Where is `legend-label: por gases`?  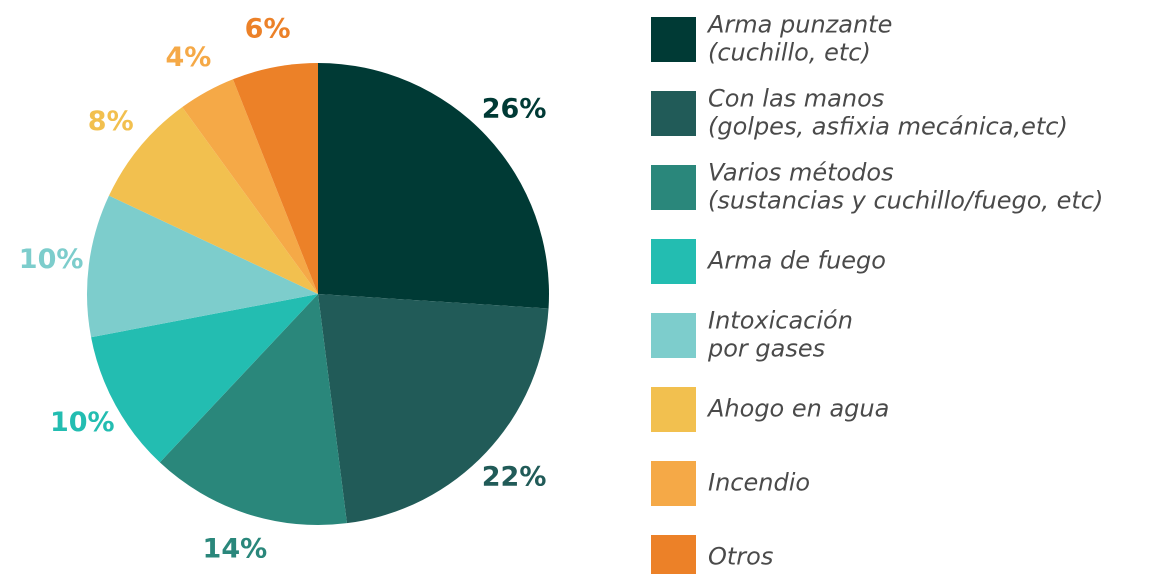
legend-label: por gases is located at coordinates (766, 349).